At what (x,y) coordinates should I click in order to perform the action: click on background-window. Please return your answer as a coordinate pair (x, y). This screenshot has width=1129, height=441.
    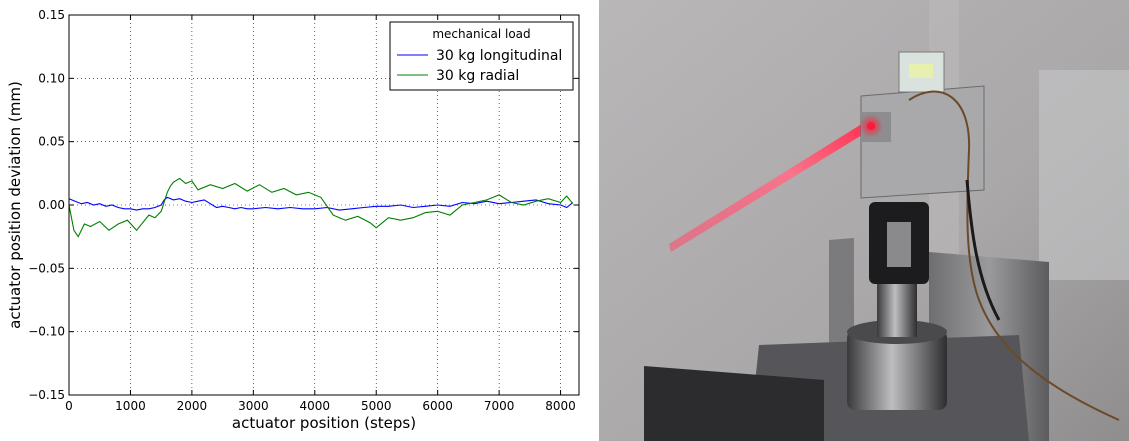
    Looking at the image, I should click on (1084, 175).